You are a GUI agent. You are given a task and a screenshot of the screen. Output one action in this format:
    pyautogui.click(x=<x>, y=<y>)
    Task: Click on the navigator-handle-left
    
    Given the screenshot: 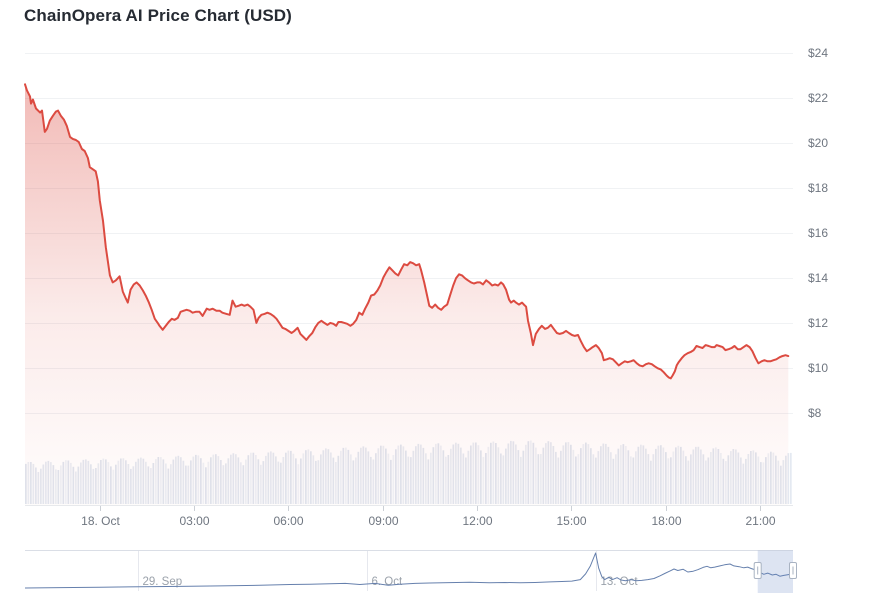 What is the action you would take?
    pyautogui.click(x=757, y=570)
    